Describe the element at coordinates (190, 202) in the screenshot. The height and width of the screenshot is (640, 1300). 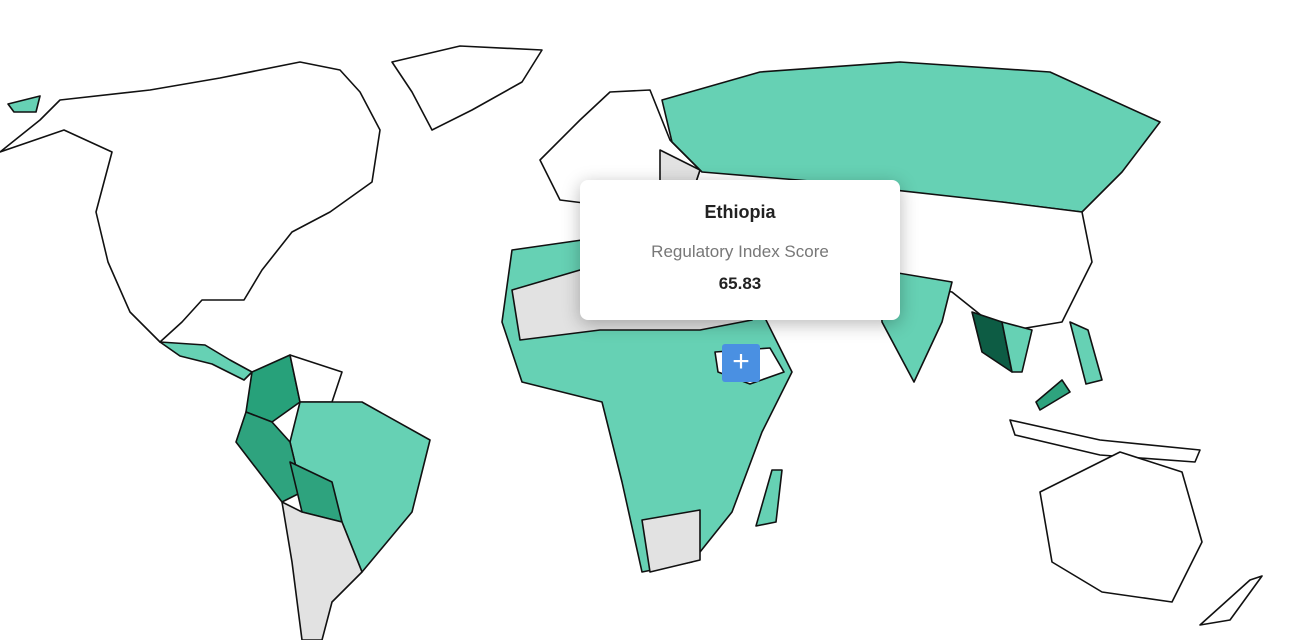
I see `north-america` at that location.